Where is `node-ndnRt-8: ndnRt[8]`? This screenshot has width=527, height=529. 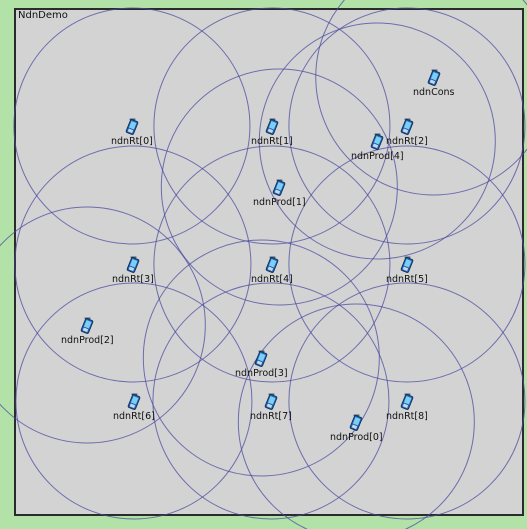
node-ndnRt-8: ndnRt[8] is located at coordinates (407, 407).